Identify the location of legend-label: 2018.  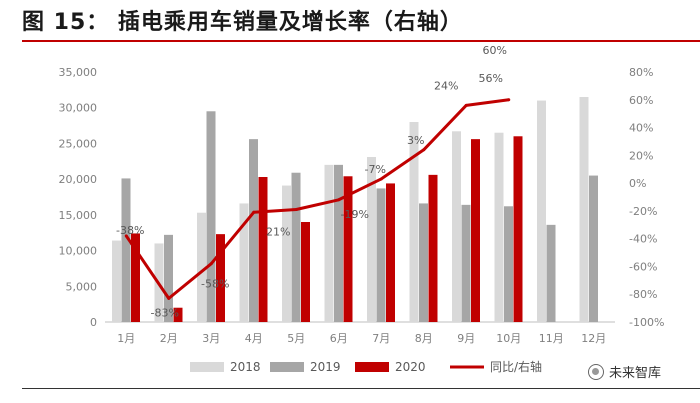
(245, 367).